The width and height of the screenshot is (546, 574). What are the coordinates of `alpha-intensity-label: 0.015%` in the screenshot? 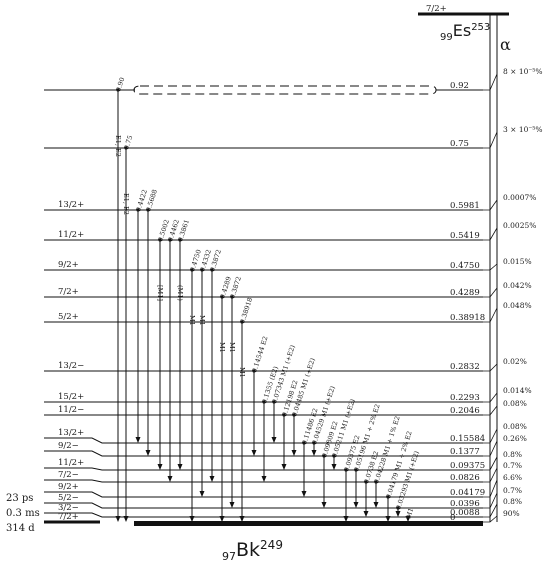 It's located at (517, 261).